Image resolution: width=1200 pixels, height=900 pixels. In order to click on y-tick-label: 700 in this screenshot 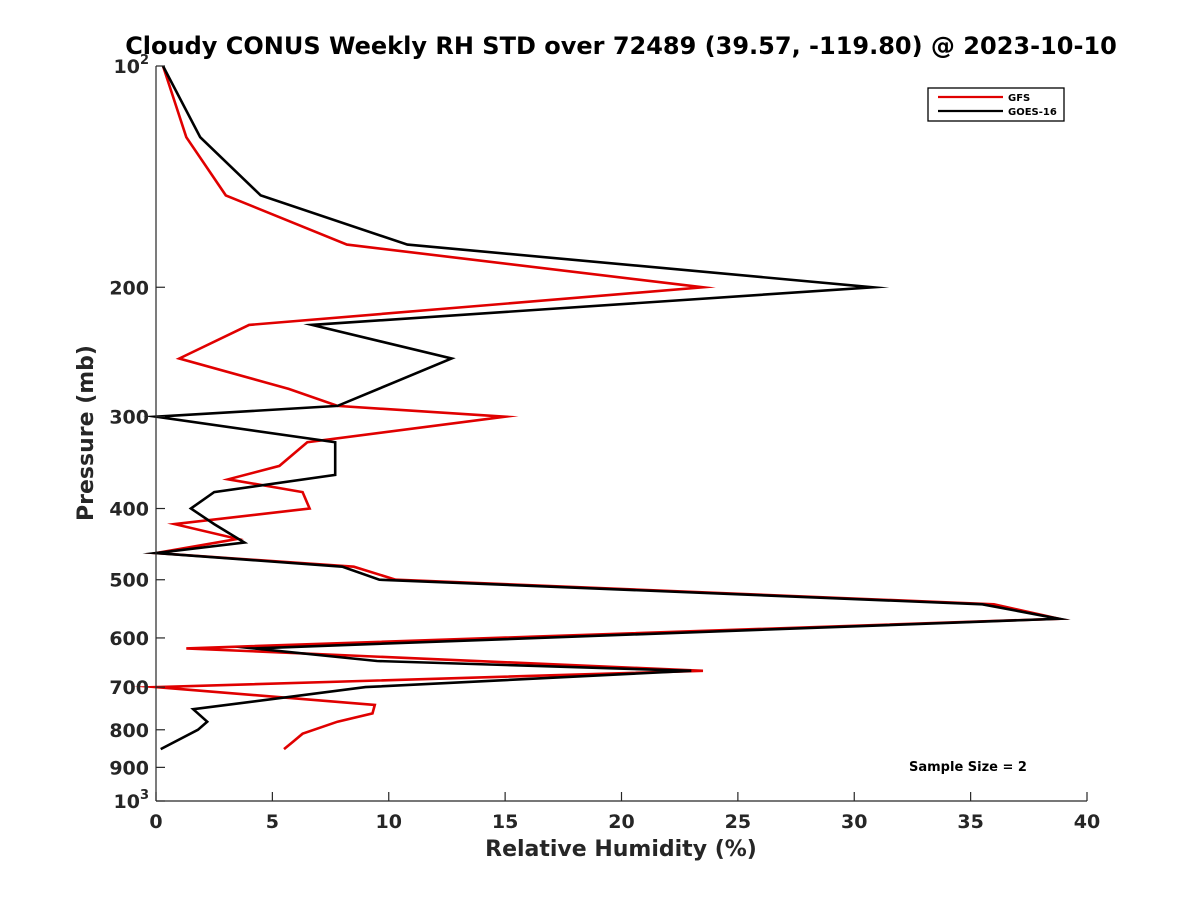, I will do `click(129, 688)`.